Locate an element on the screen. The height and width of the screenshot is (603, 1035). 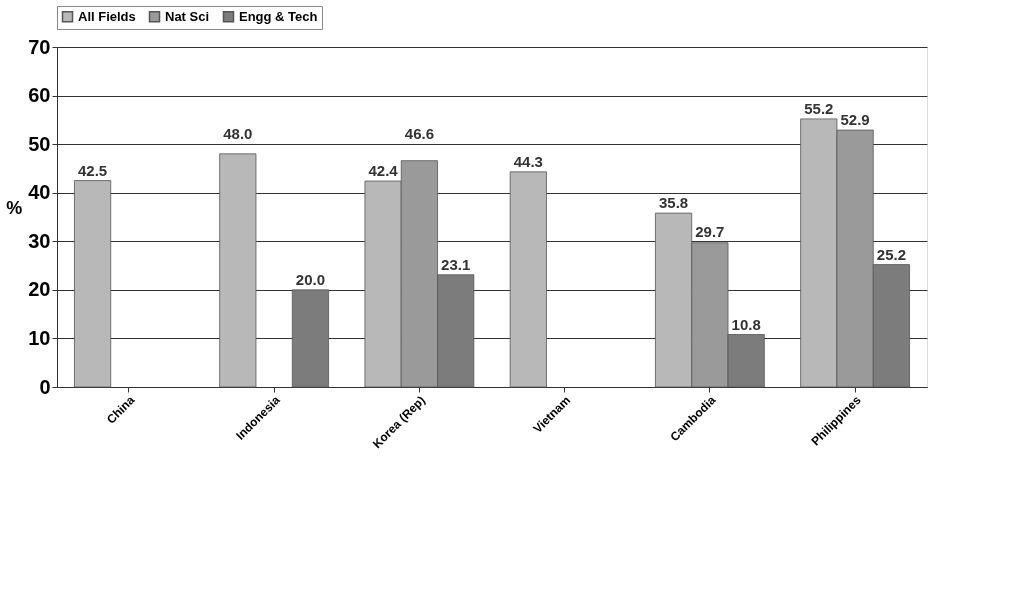
data-label: 35.8 is located at coordinates (673, 203).